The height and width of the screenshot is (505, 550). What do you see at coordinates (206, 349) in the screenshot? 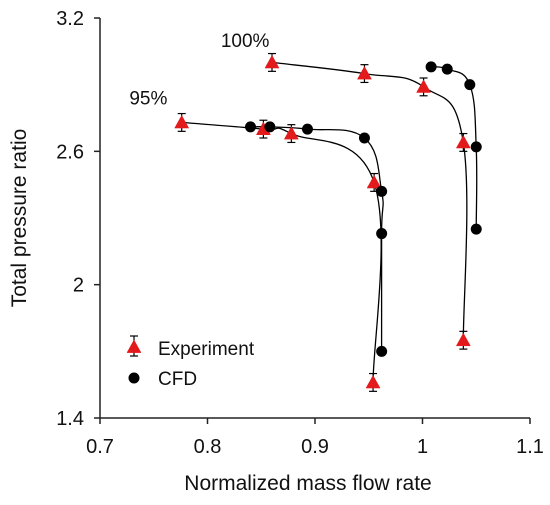
I see `legend-label-experiment: Experiment` at bounding box center [206, 349].